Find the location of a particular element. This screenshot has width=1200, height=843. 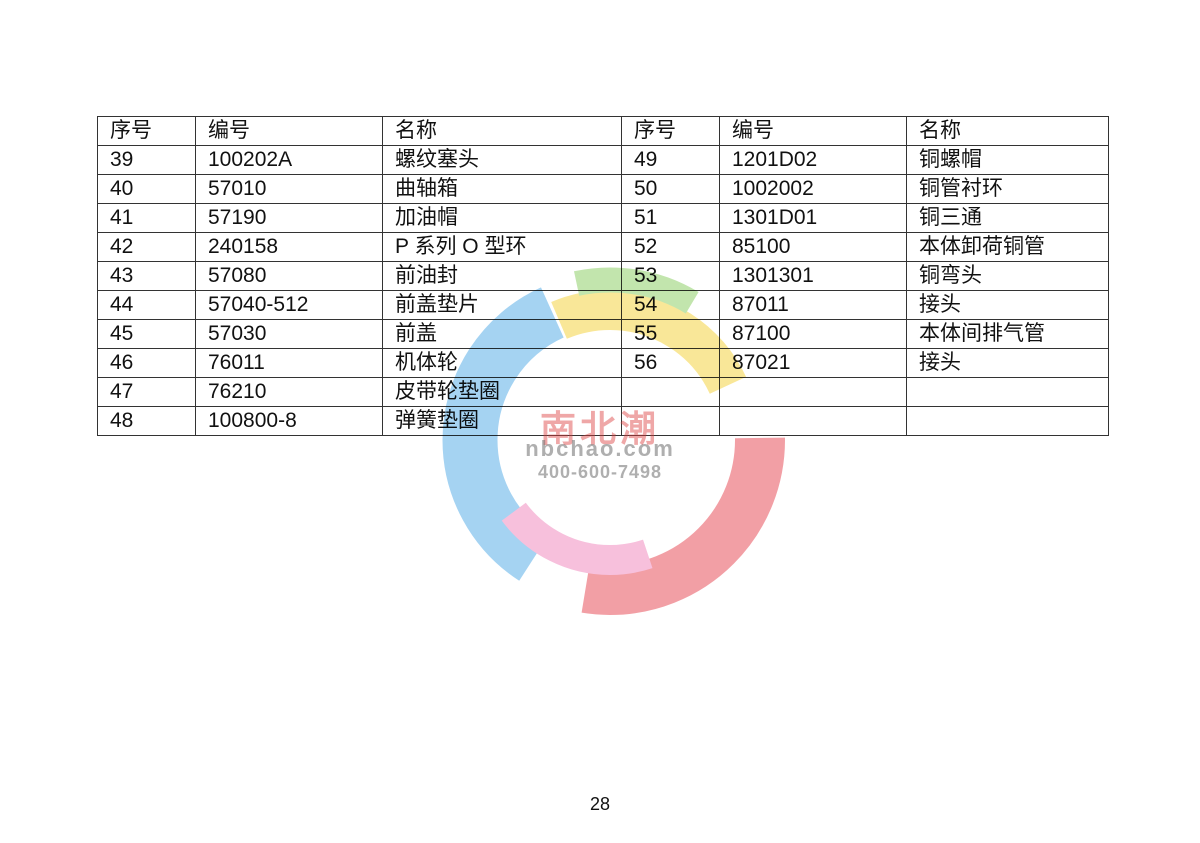

table-cell: 100202A is located at coordinates (289, 160).